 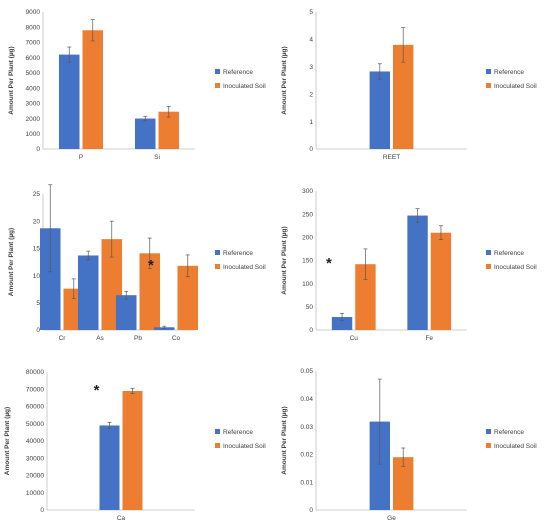 I want to click on y-tick-label: 0.04, so click(x=306, y=399).